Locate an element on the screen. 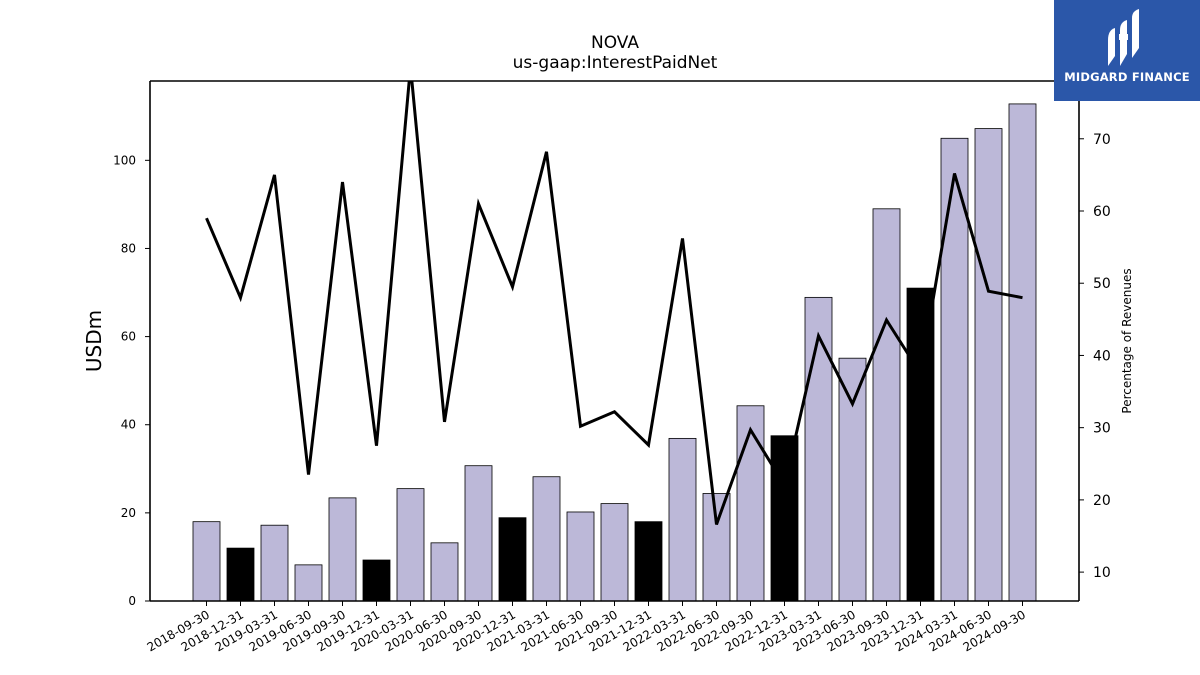  y-tick-label: 40 is located at coordinates (128, 425).